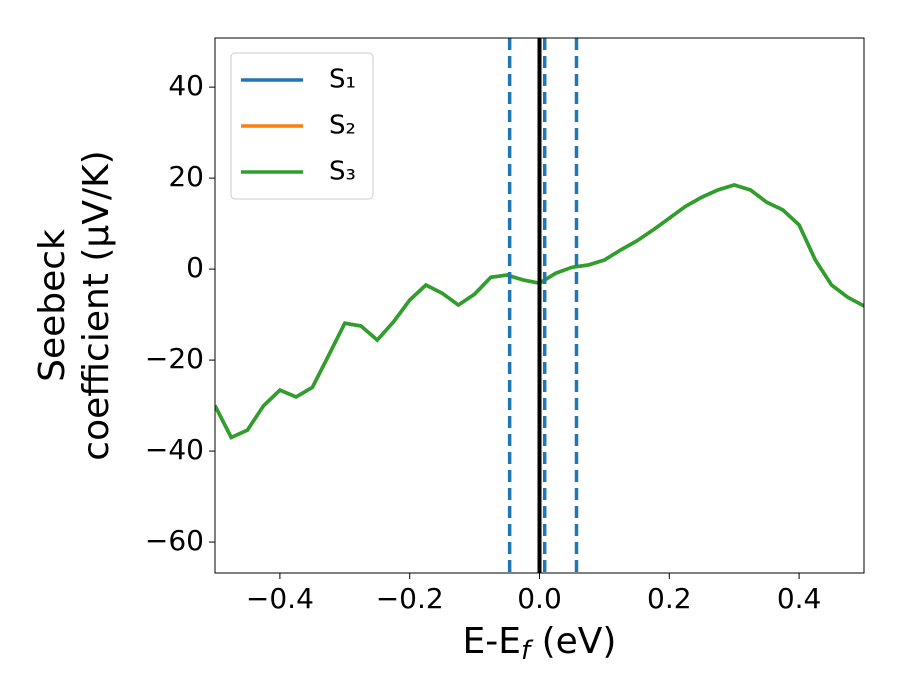 The image size is (900, 700). I want to click on y-tick-label: 0, so click(195, 267).